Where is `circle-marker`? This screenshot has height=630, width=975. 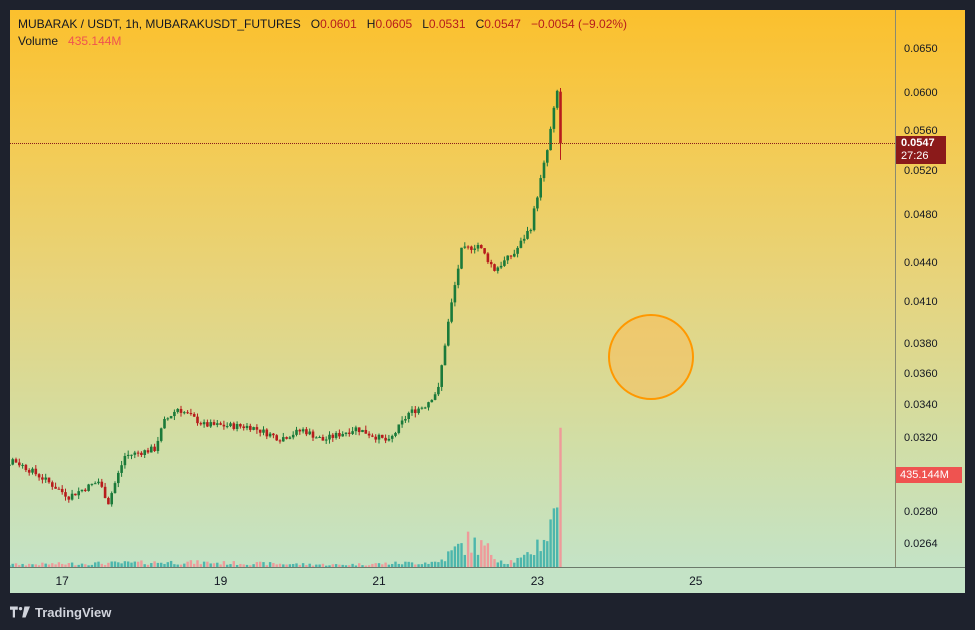 circle-marker is located at coordinates (651, 357).